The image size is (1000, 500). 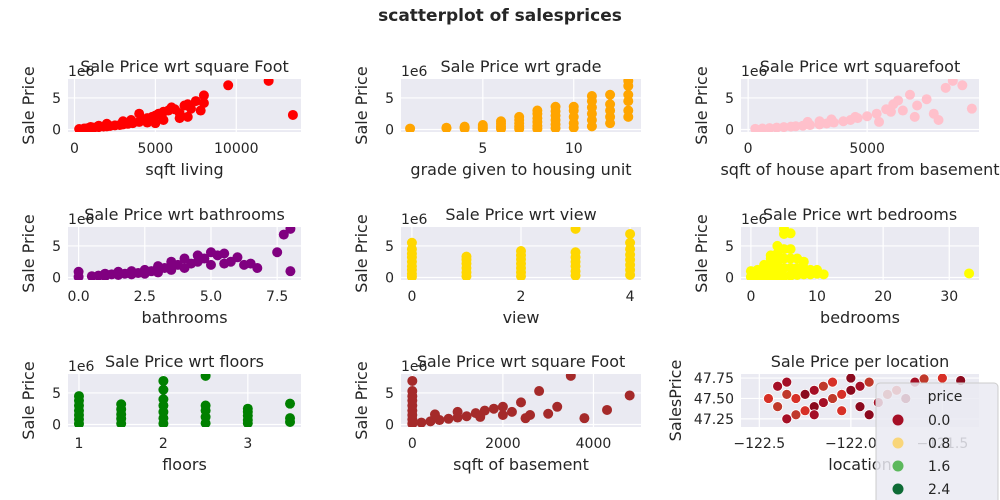 I want to click on x-axis-label: bedrooms, so click(x=860, y=317).